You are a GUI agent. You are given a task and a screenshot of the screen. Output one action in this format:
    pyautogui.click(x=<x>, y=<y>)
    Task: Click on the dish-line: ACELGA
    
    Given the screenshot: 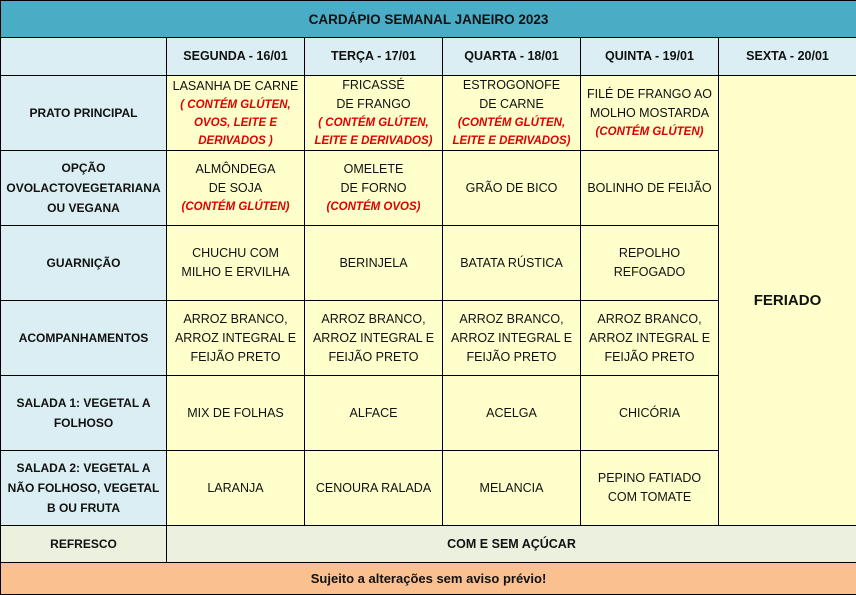 What is the action you would take?
    pyautogui.click(x=511, y=413)
    